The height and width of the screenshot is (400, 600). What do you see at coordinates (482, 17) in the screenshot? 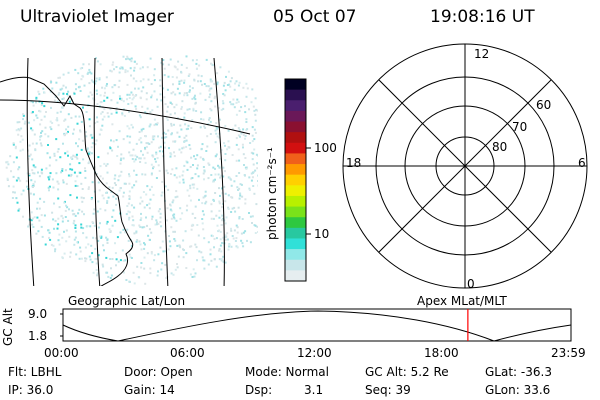
I see `observation-time: 19:08:16 UT` at bounding box center [482, 17].